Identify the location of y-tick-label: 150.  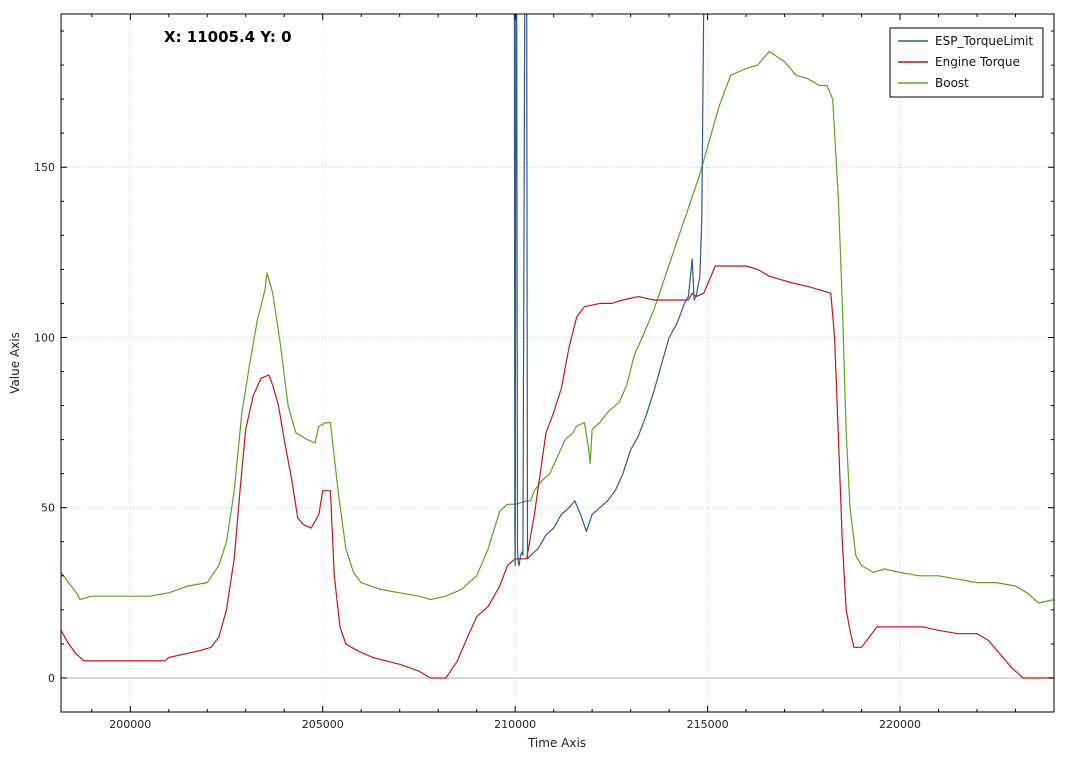
(44, 167).